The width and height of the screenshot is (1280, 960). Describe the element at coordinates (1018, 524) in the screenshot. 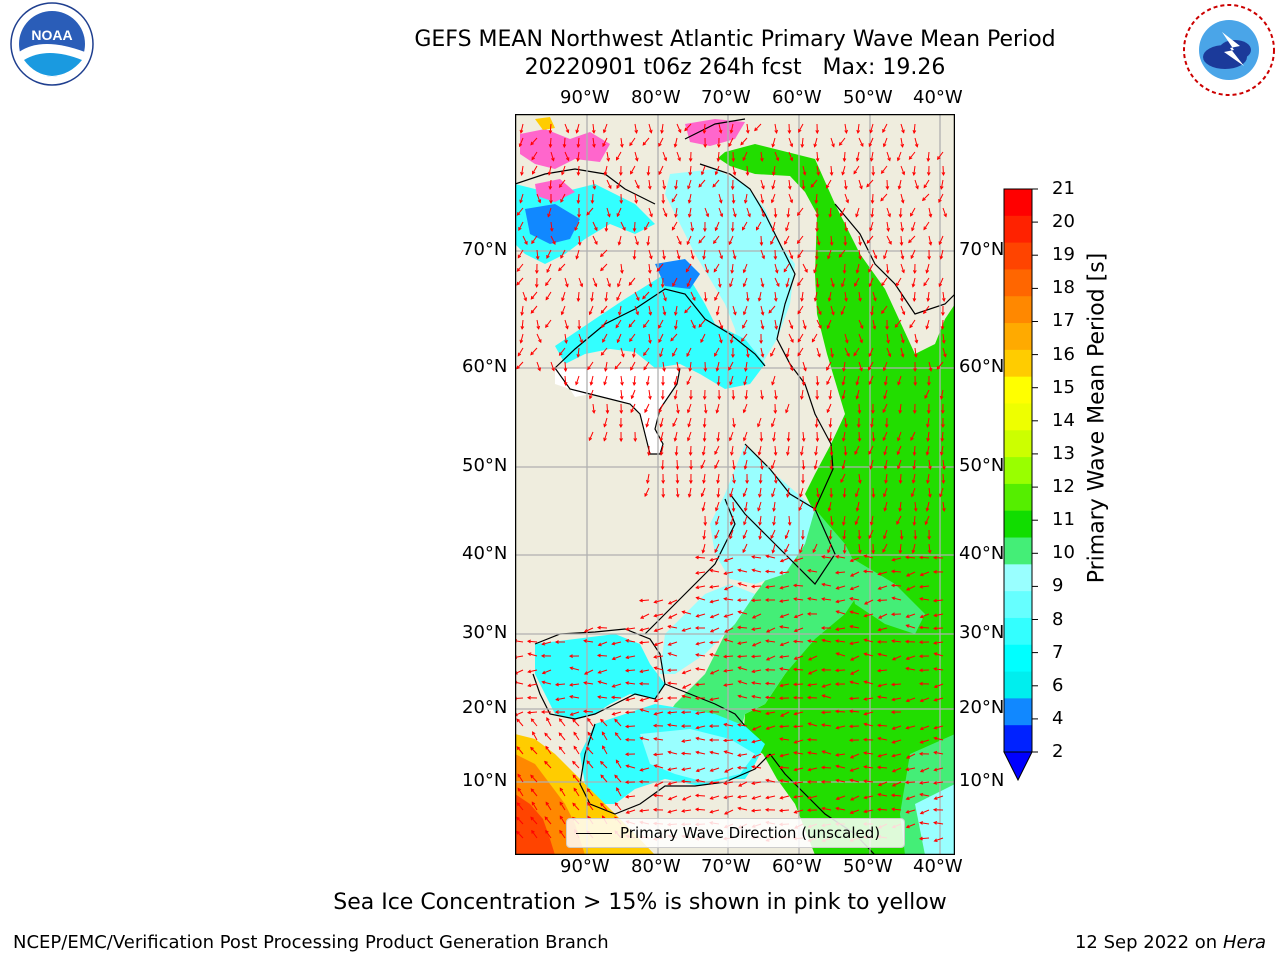

I see `colorbar-segment` at that location.